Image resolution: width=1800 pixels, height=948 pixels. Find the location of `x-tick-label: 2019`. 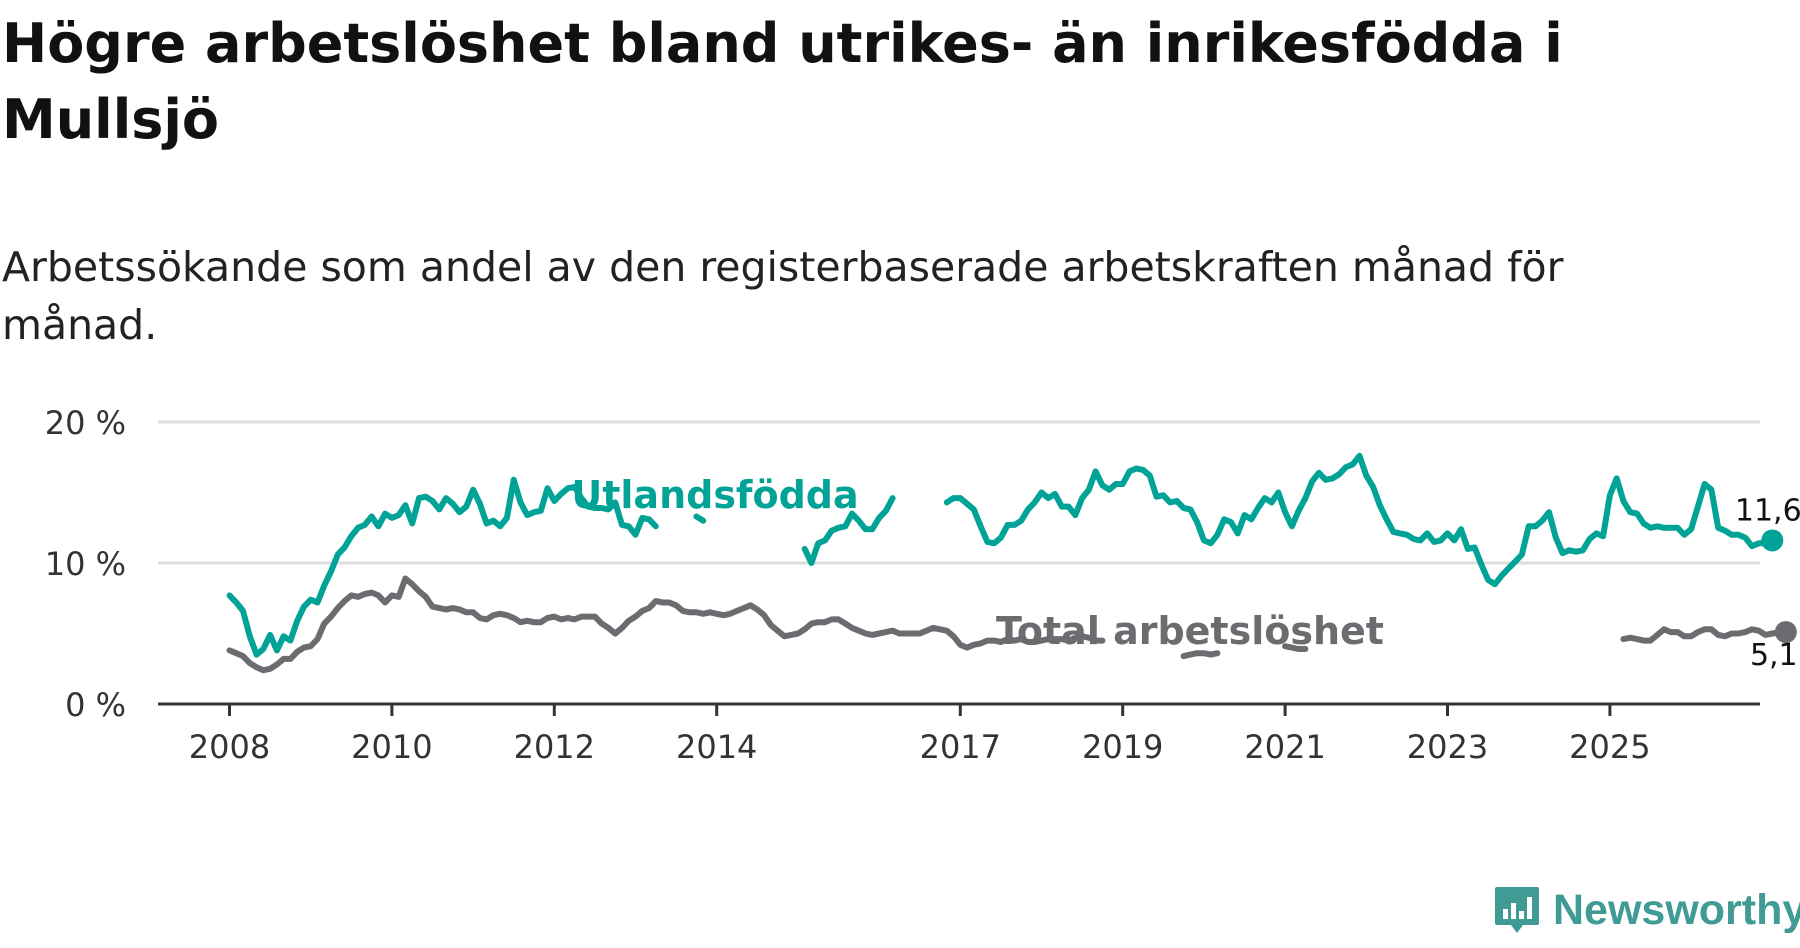

x-tick-label: 2019 is located at coordinates (1122, 747).